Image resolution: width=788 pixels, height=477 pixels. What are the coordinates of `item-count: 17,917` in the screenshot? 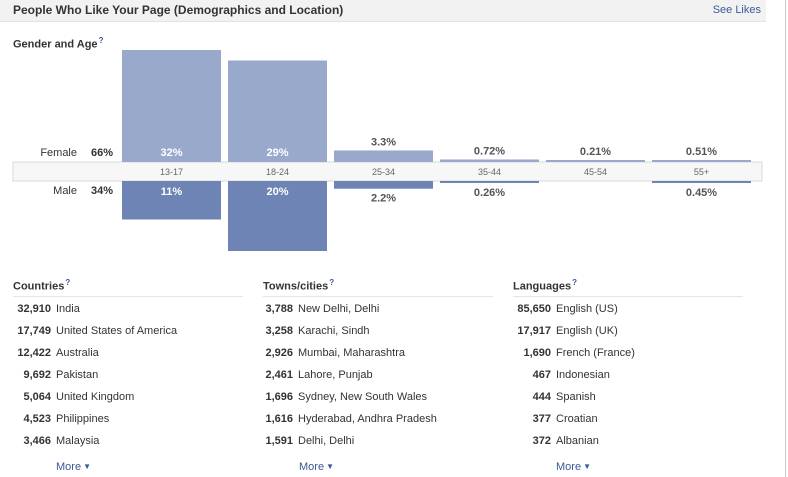 It's located at (534, 331).